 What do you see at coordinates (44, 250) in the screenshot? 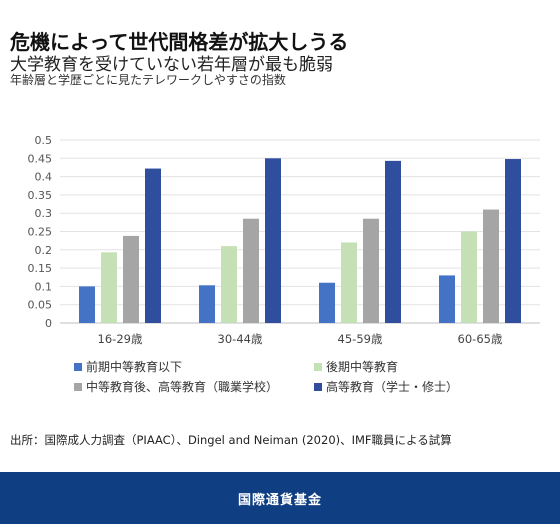
I see `y-tick-label: 0.2` at bounding box center [44, 250].